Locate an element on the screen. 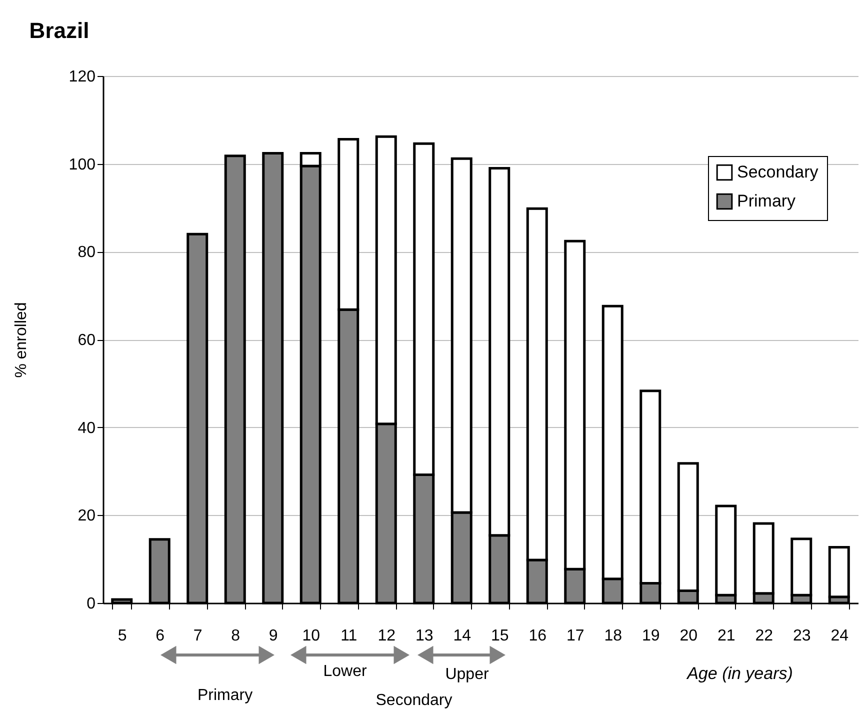 This screenshot has height=709, width=863. text: Secondary is located at coordinates (414, 700).